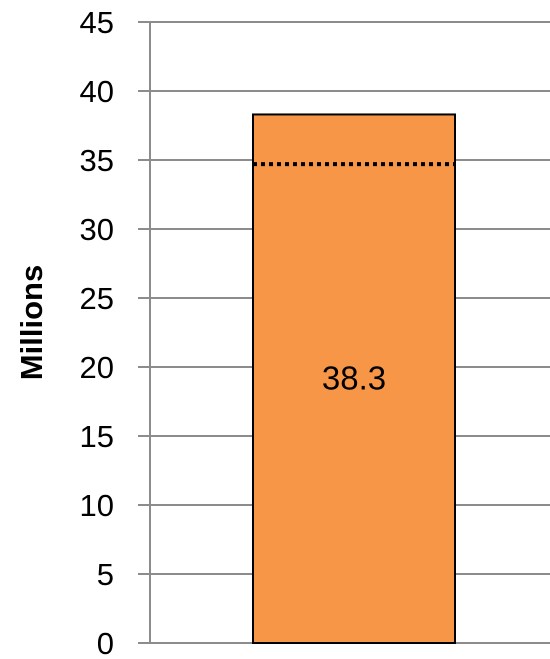 This screenshot has height=659, width=550. I want to click on data-labels: 38.3, so click(354, 378).